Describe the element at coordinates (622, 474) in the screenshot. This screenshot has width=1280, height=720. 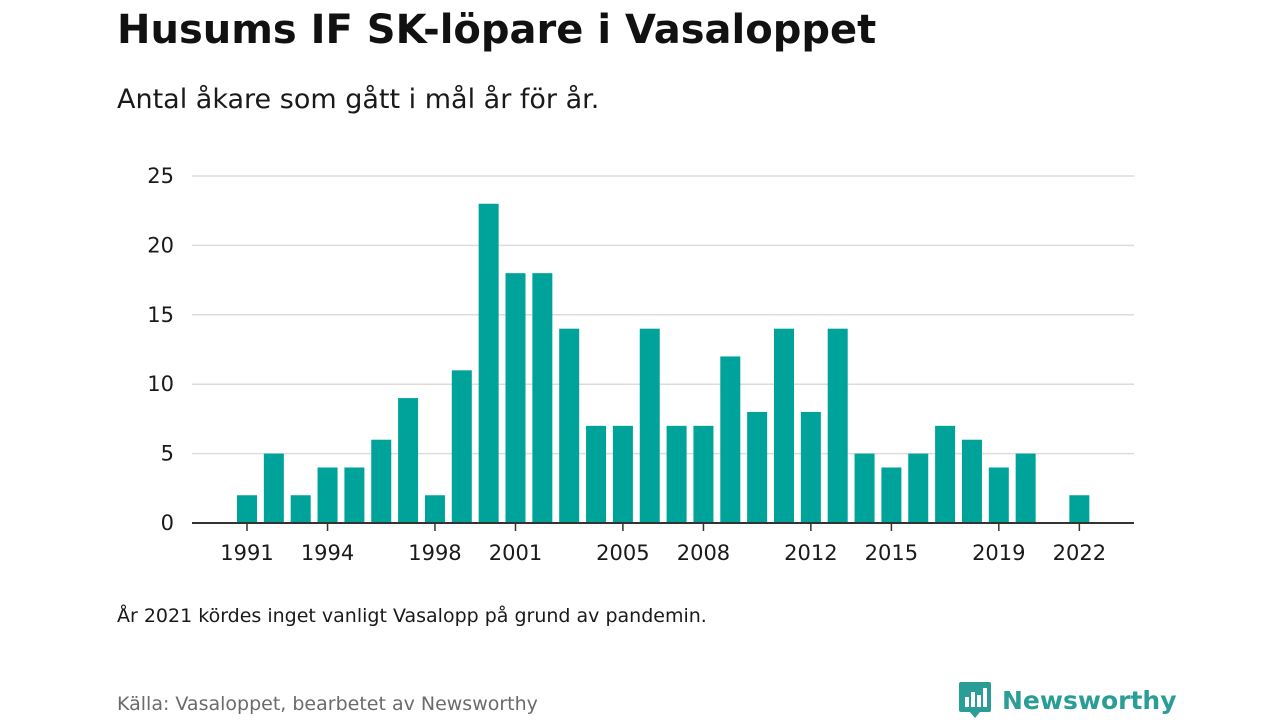
I see `bar-2005` at that location.